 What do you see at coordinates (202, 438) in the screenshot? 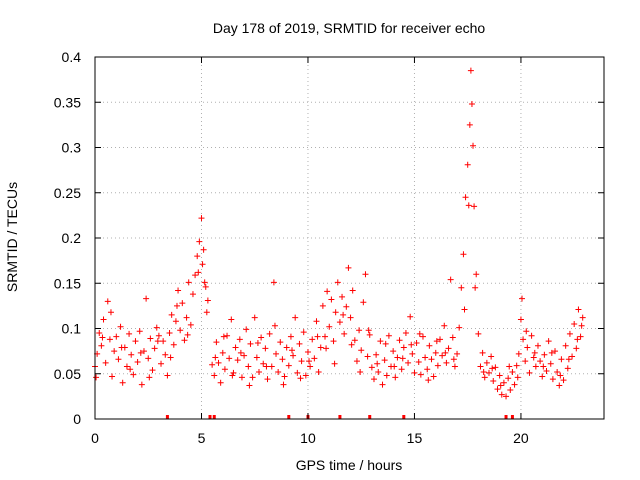
I see `x-tick-label: 5` at bounding box center [202, 438].